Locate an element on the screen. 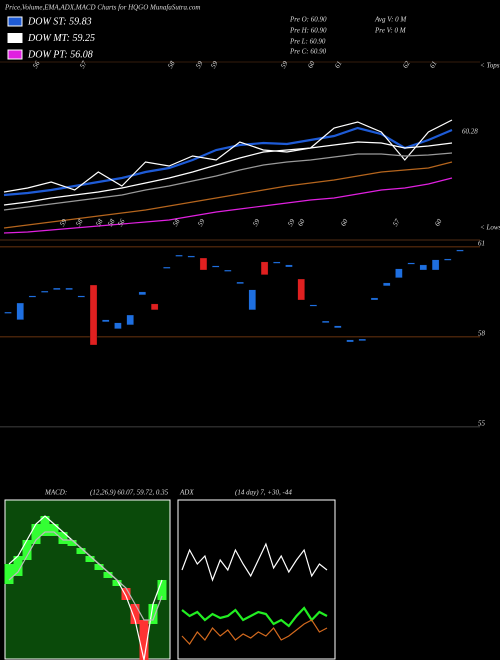 This screenshot has height=660, width=500. info: Pre O: 60.90 is located at coordinates (308, 20).